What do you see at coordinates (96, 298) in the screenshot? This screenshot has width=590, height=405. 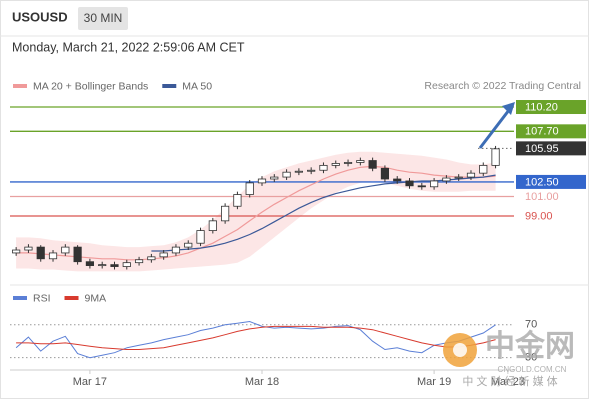 I see `legend-label: 9MA` at bounding box center [96, 298].